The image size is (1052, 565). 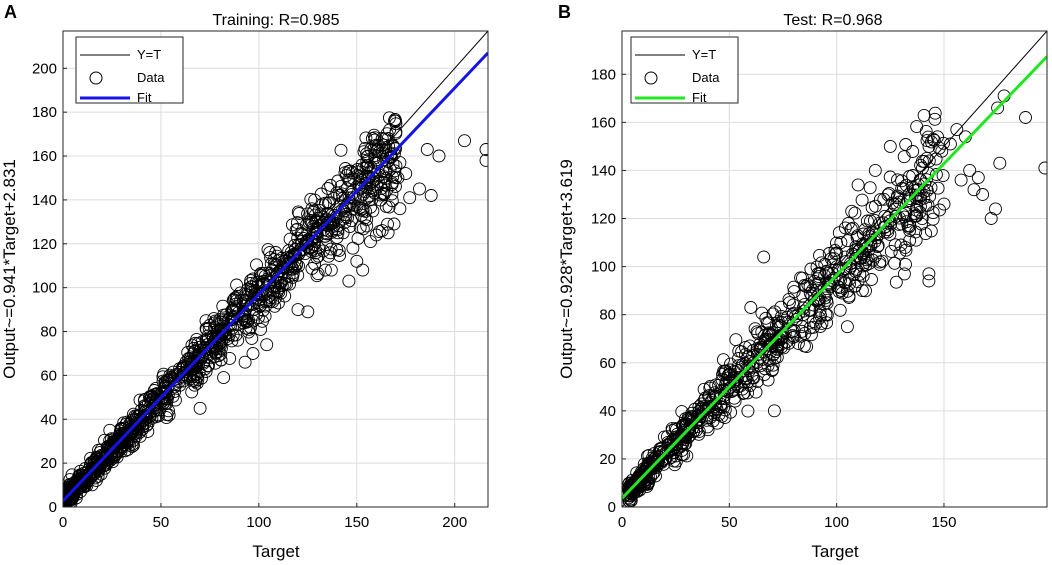 I want to click on y-tick-label-b-7: 140, so click(x=603, y=170).